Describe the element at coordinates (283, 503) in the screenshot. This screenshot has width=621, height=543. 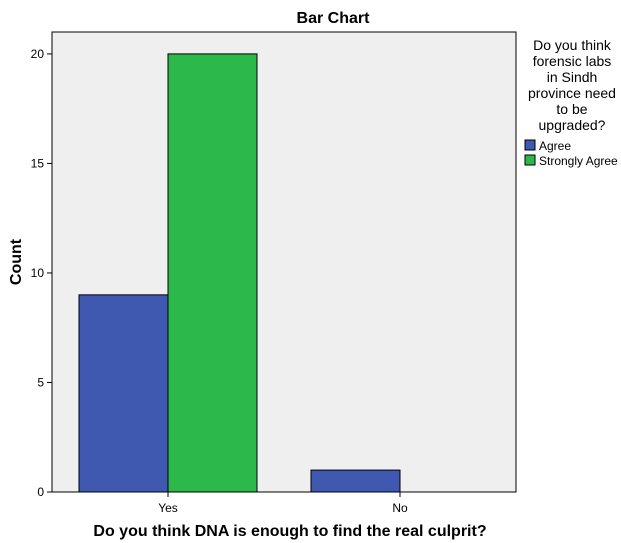
I see `x-axis: Yes No` at that location.